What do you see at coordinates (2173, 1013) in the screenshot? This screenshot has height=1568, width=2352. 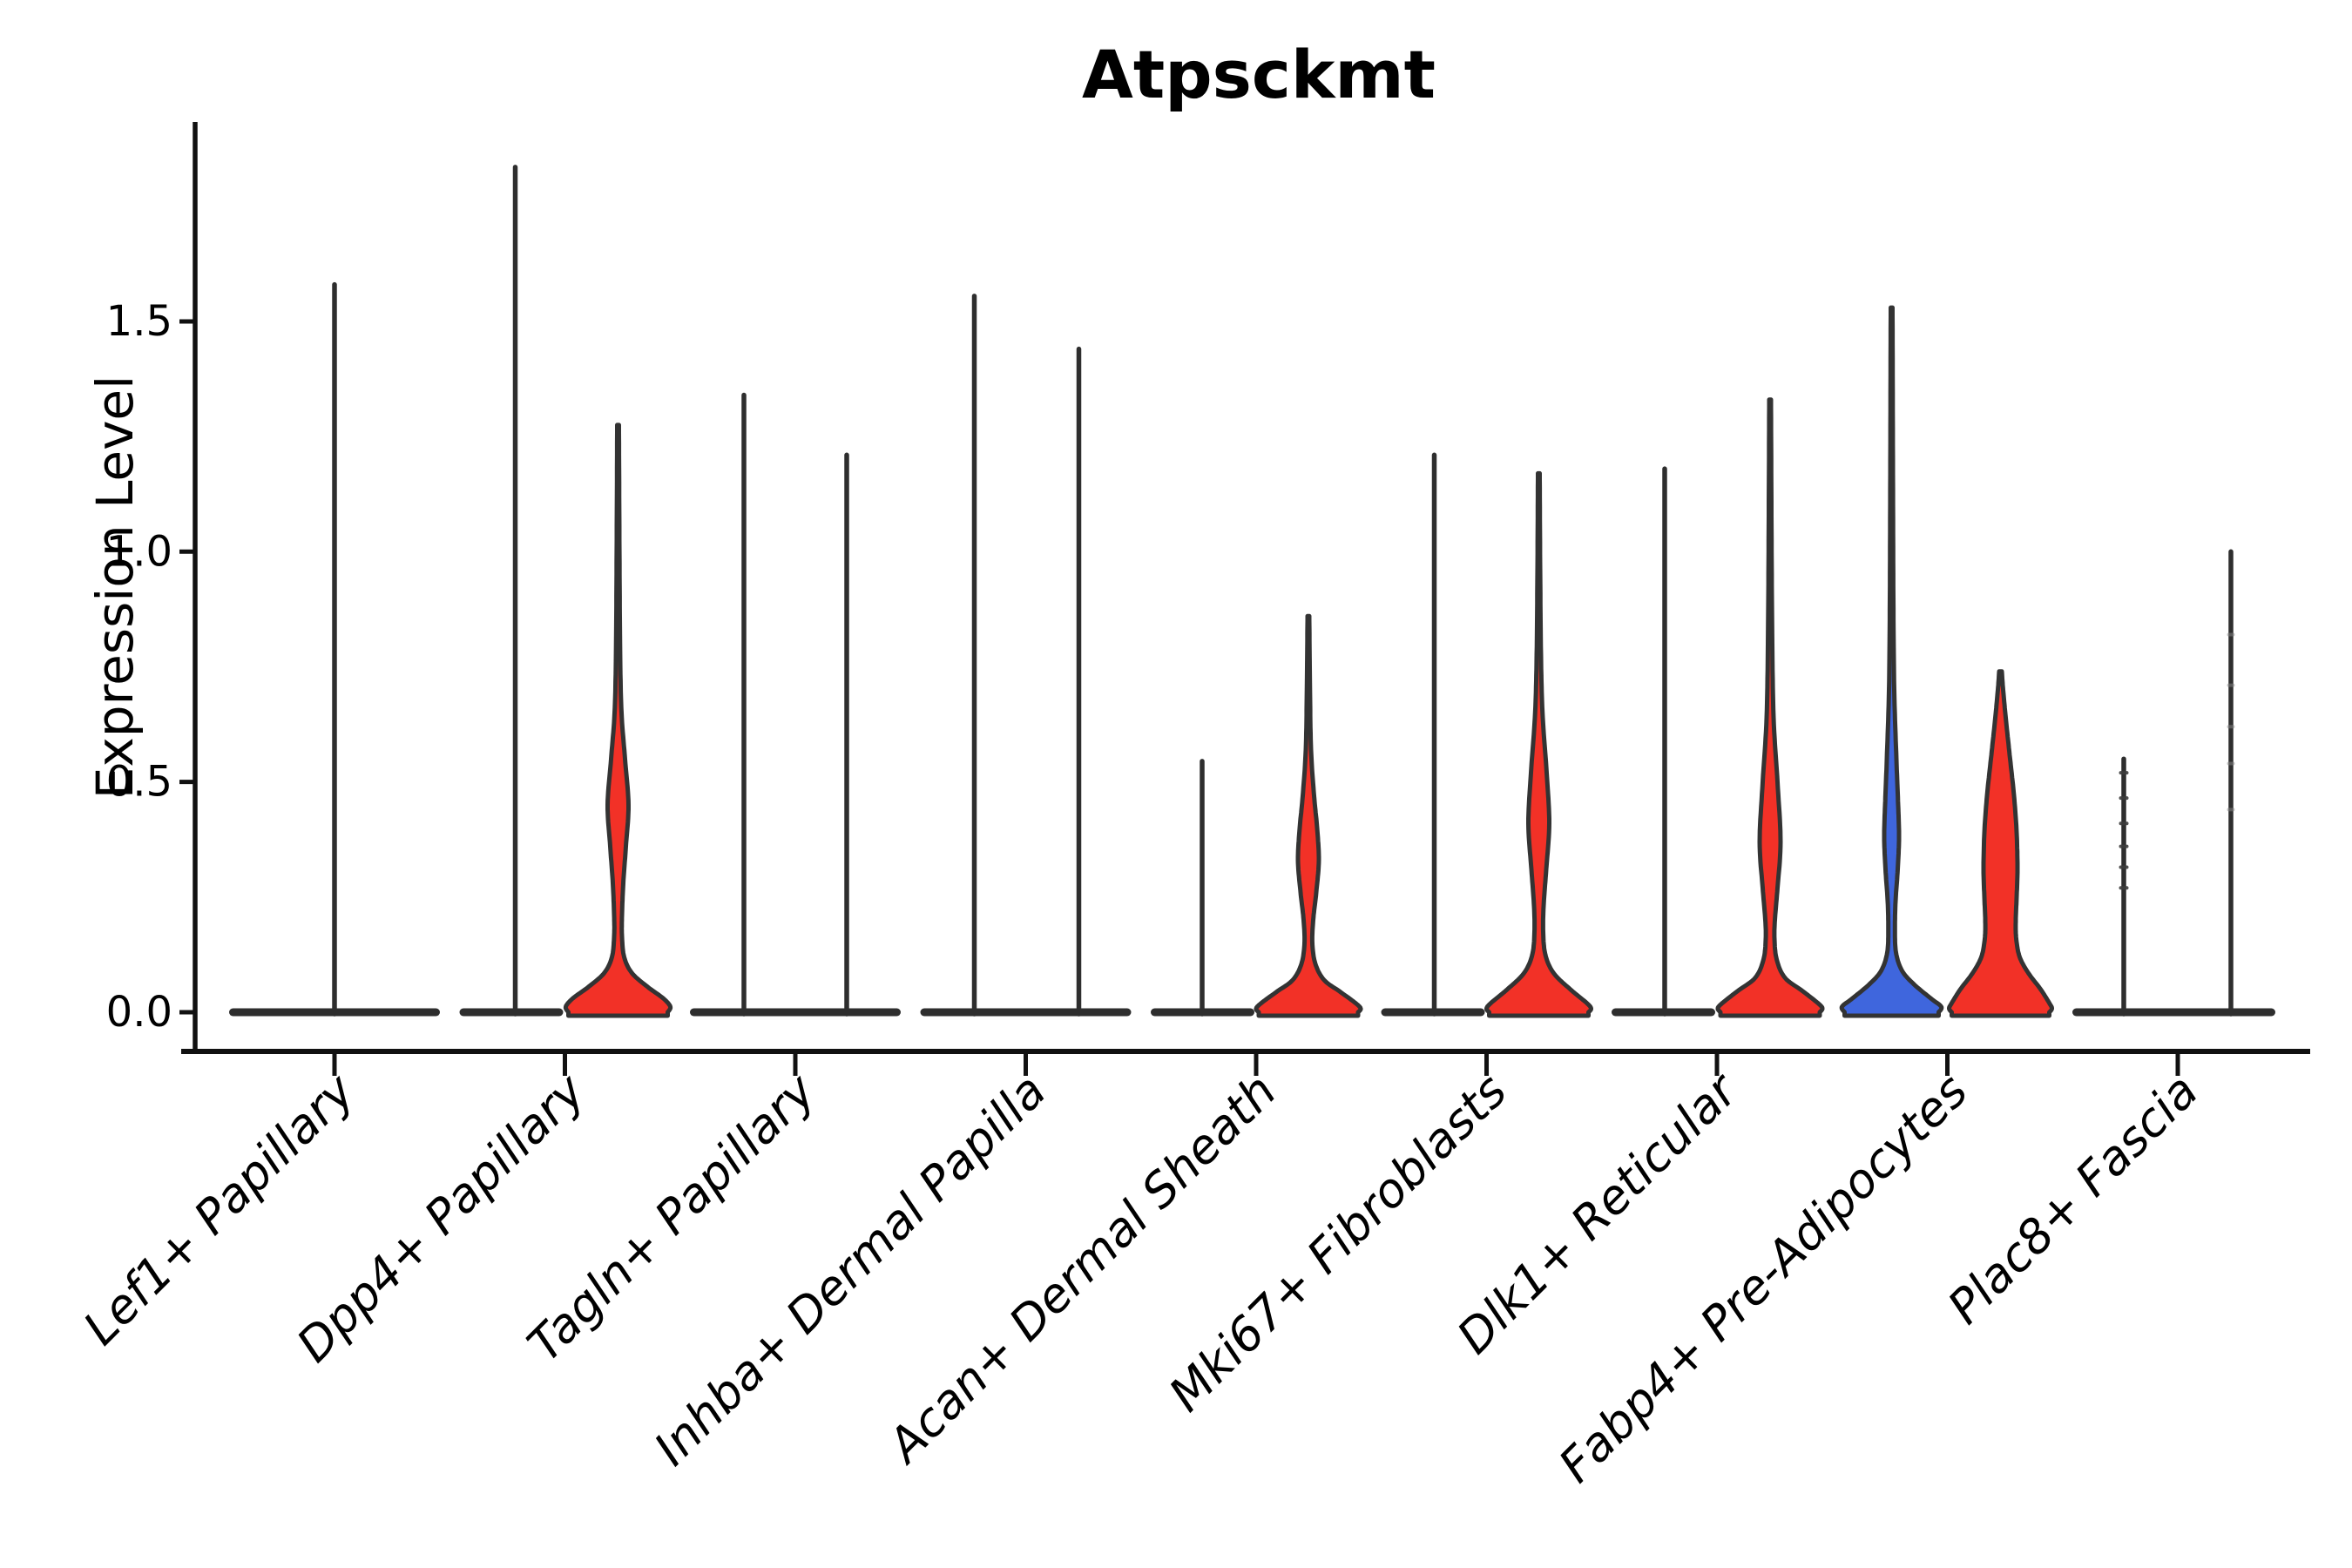 I see `collapsed-violin-plac8-fascia` at bounding box center [2173, 1013].